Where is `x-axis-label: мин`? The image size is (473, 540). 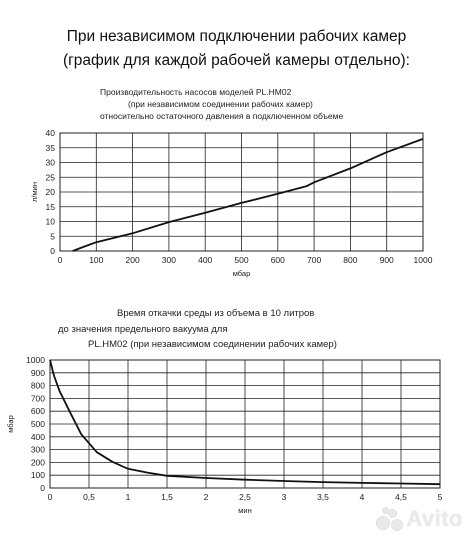 x-axis-label: мин is located at coordinates (245, 510).